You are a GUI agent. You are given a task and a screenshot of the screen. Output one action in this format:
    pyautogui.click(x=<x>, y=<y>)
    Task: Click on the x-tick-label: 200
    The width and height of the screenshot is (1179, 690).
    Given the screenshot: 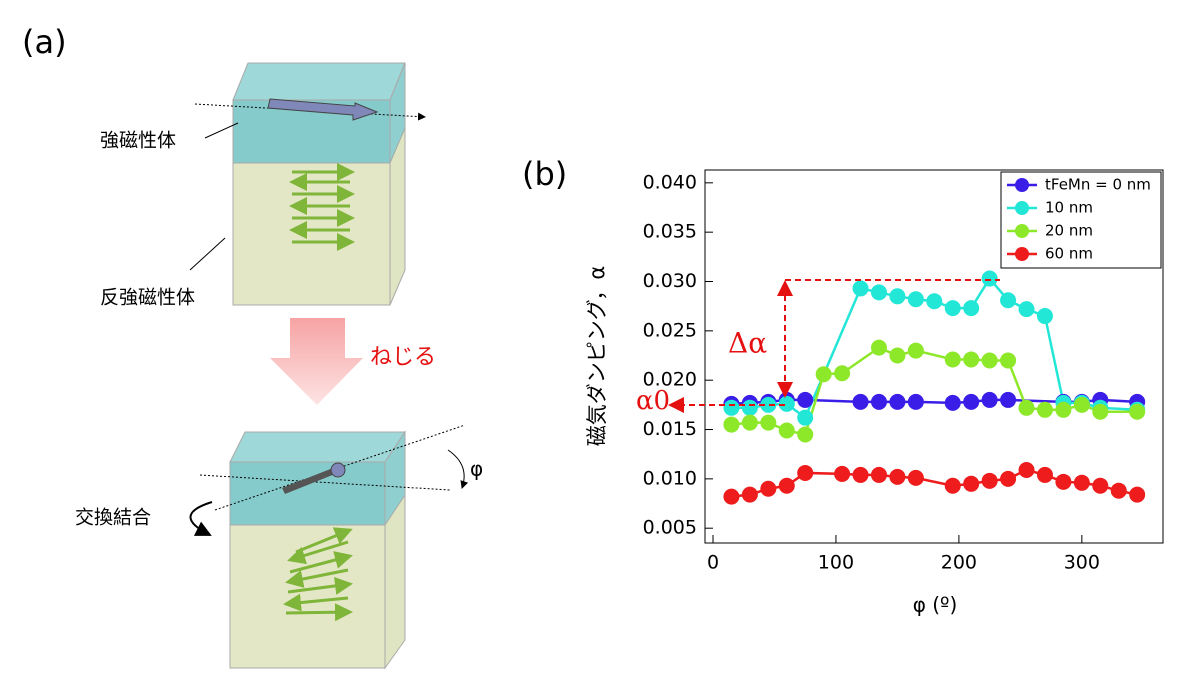 What is the action you would take?
    pyautogui.click(x=959, y=563)
    